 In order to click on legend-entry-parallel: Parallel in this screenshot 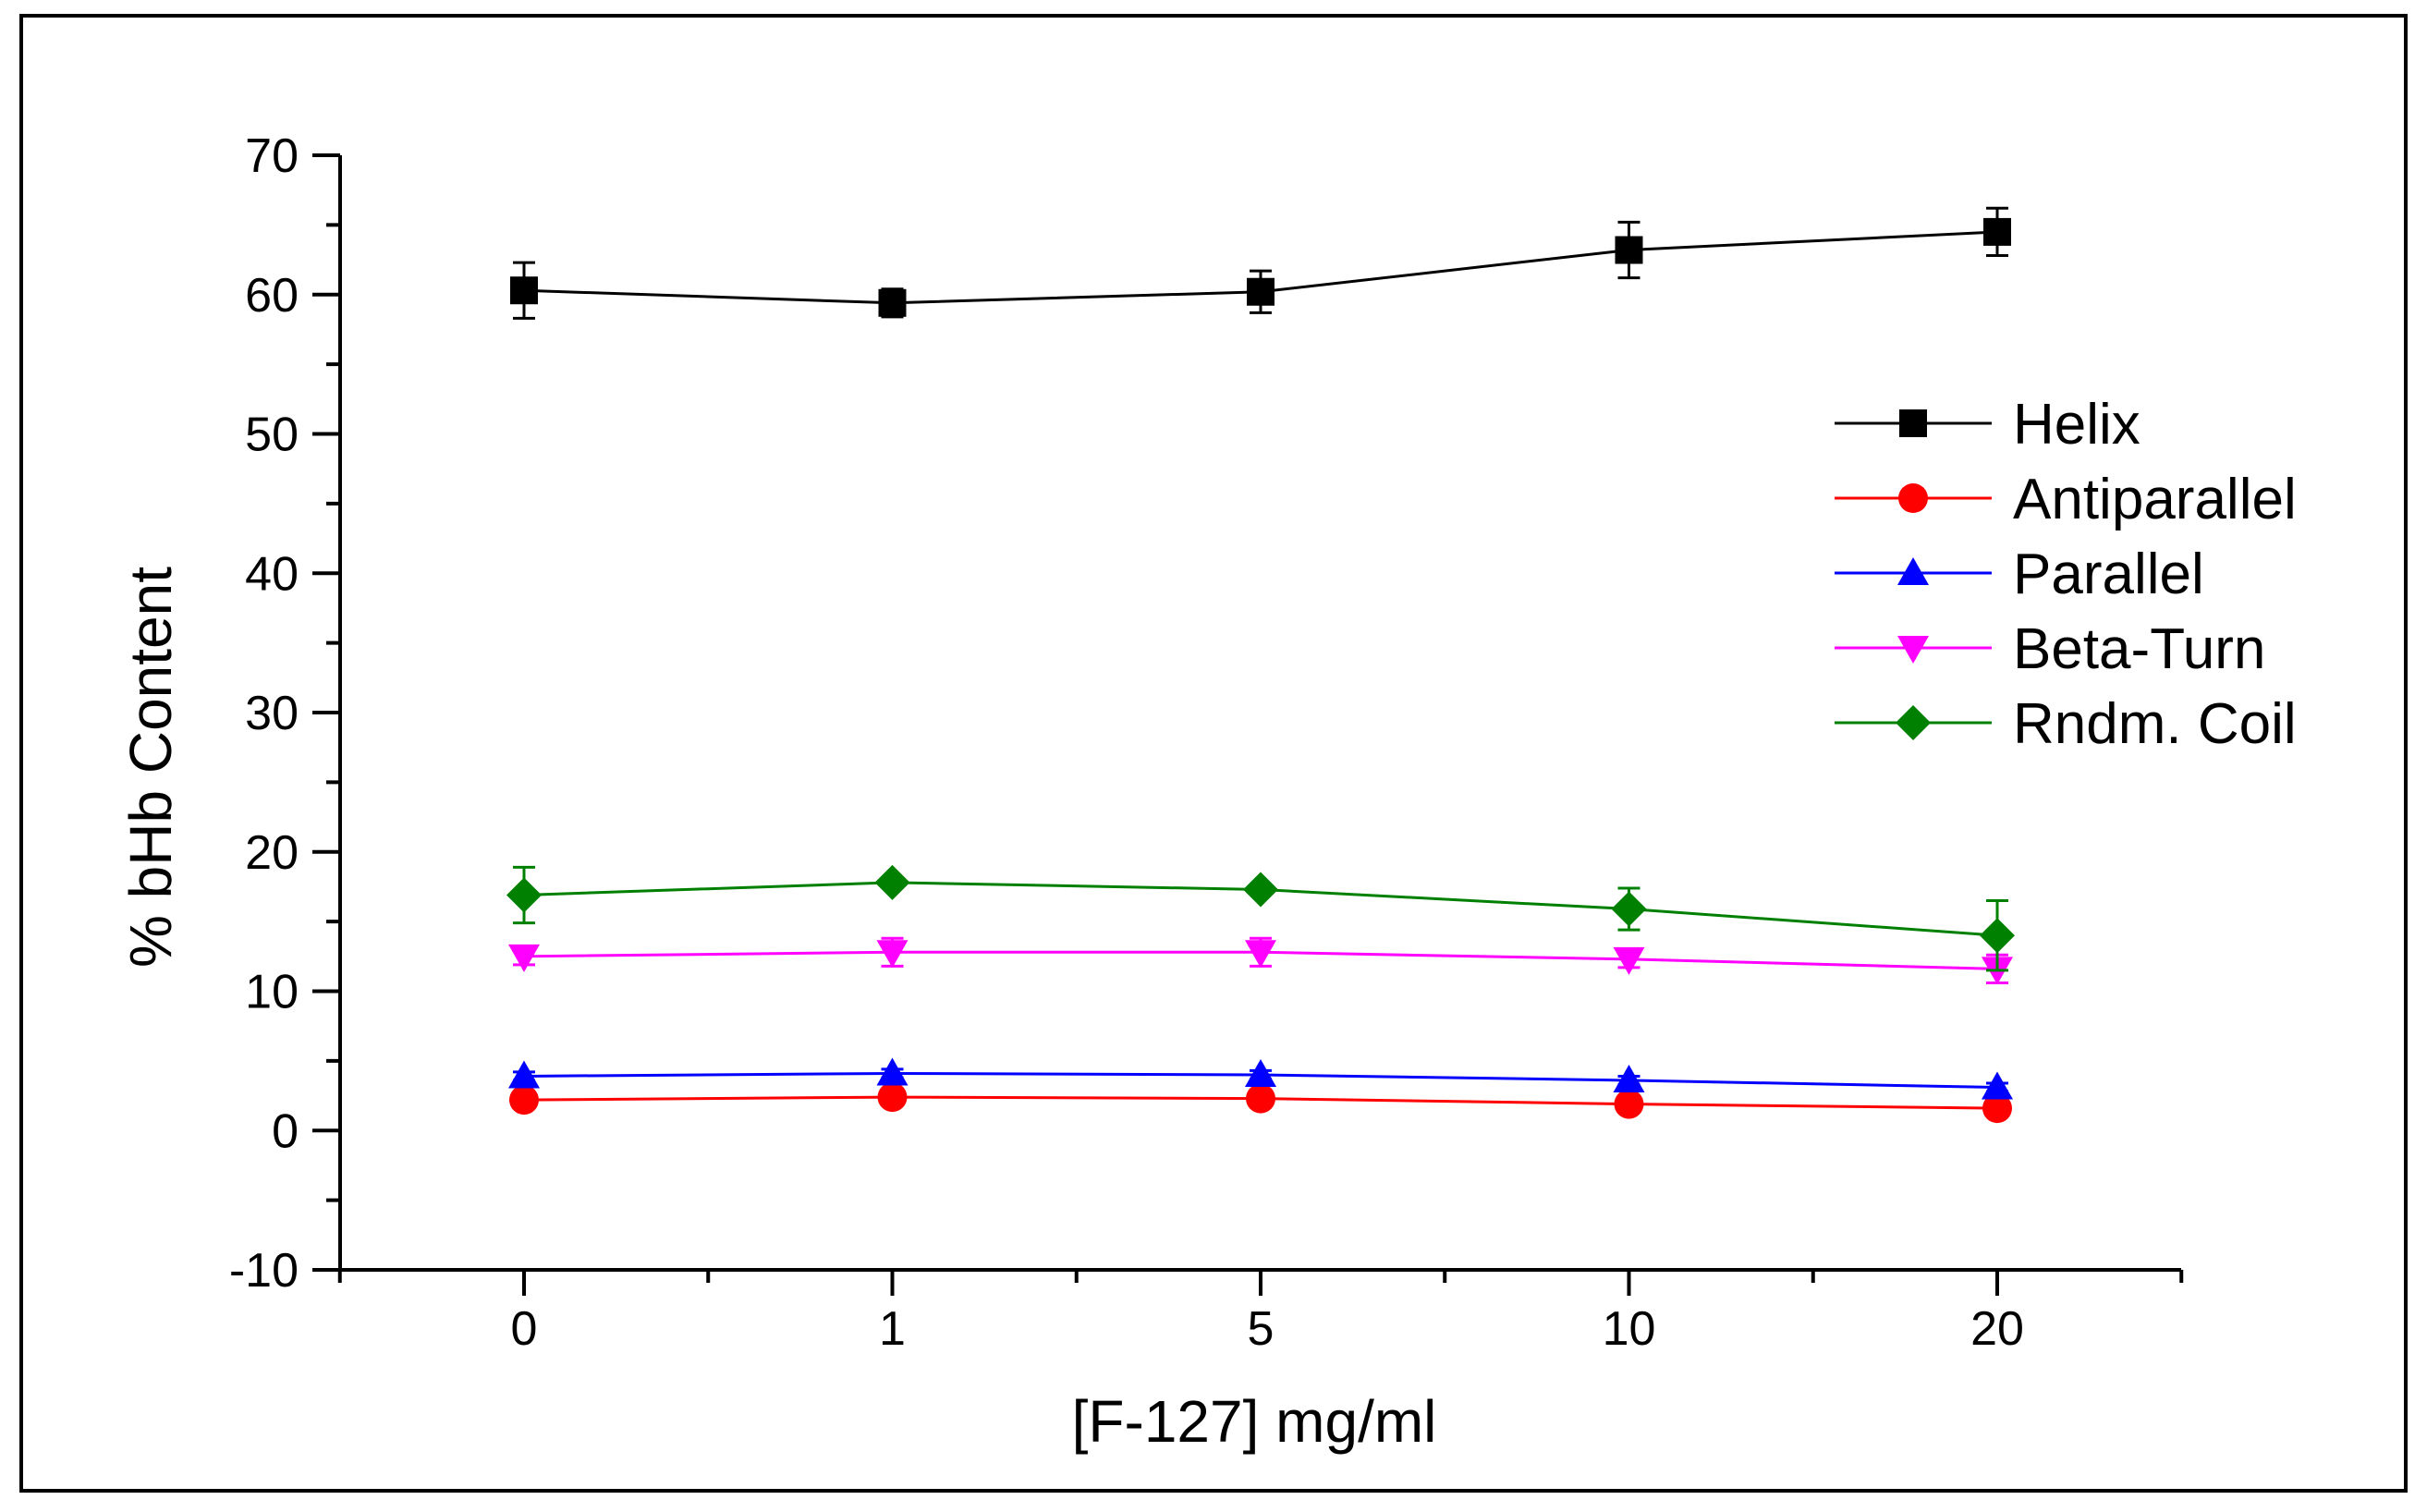, I will do `click(2019, 574)`.